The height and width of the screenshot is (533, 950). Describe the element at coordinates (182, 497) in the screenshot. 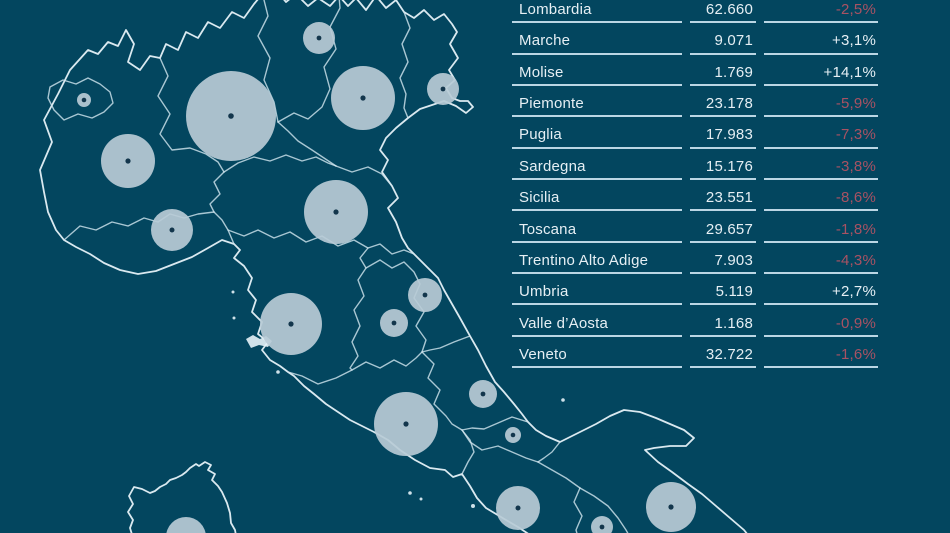

I see `sardinia-outline` at that location.